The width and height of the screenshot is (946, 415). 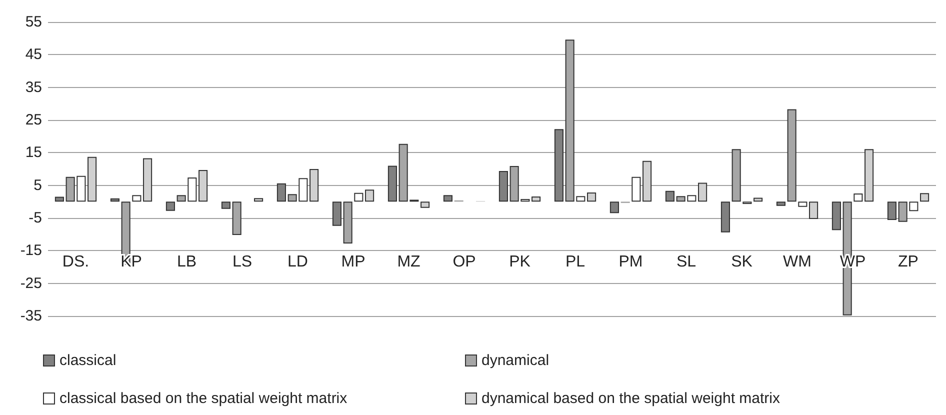 I want to click on y-tick-label: 55, so click(x=33, y=22).